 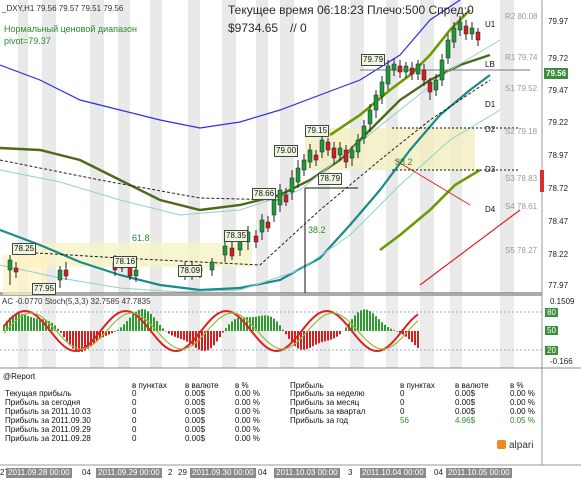 I want to click on time-tick: 27, so click(x=4, y=472).